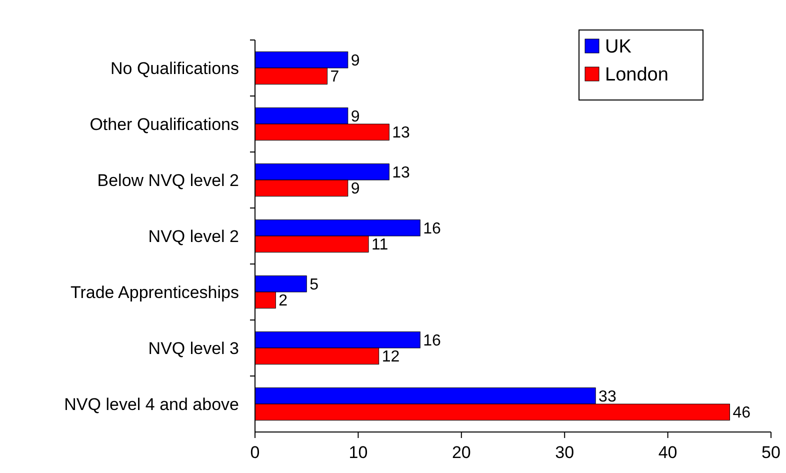  What do you see at coordinates (636, 75) in the screenshot?
I see `legend-label: London` at bounding box center [636, 75].